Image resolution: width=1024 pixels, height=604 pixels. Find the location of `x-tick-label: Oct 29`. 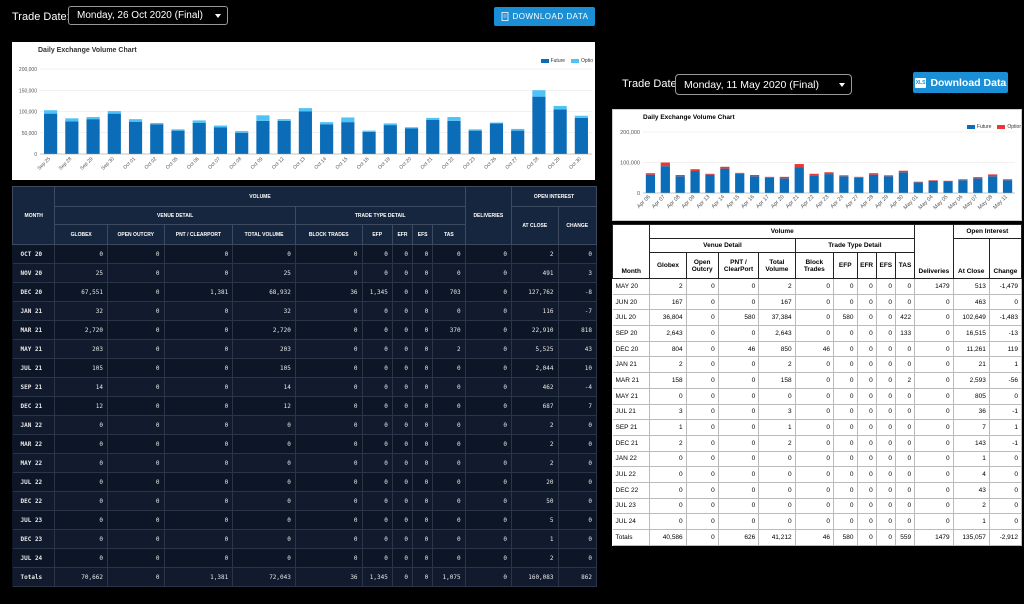

x-tick-label: Oct 29 is located at coordinates (554, 163).